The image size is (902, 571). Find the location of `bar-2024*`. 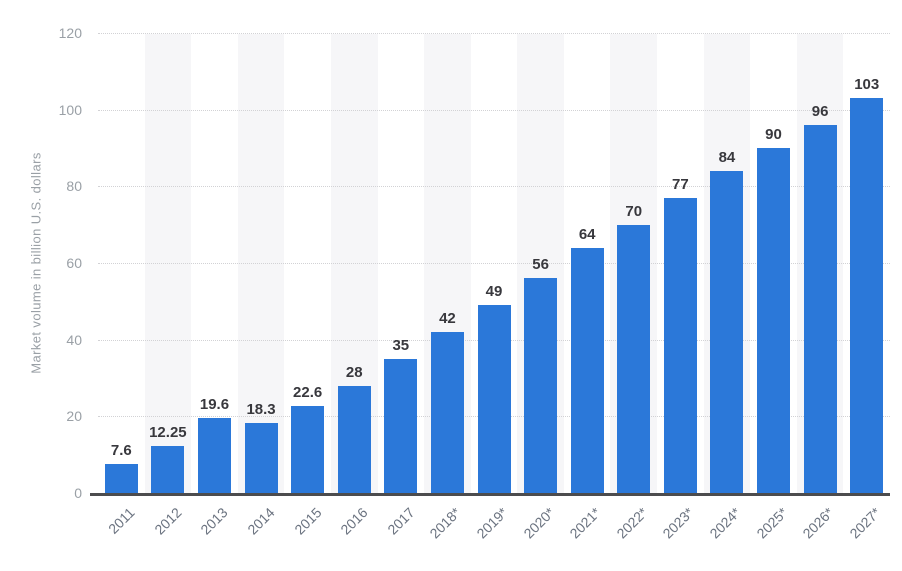

bar-2024* is located at coordinates (727, 332).